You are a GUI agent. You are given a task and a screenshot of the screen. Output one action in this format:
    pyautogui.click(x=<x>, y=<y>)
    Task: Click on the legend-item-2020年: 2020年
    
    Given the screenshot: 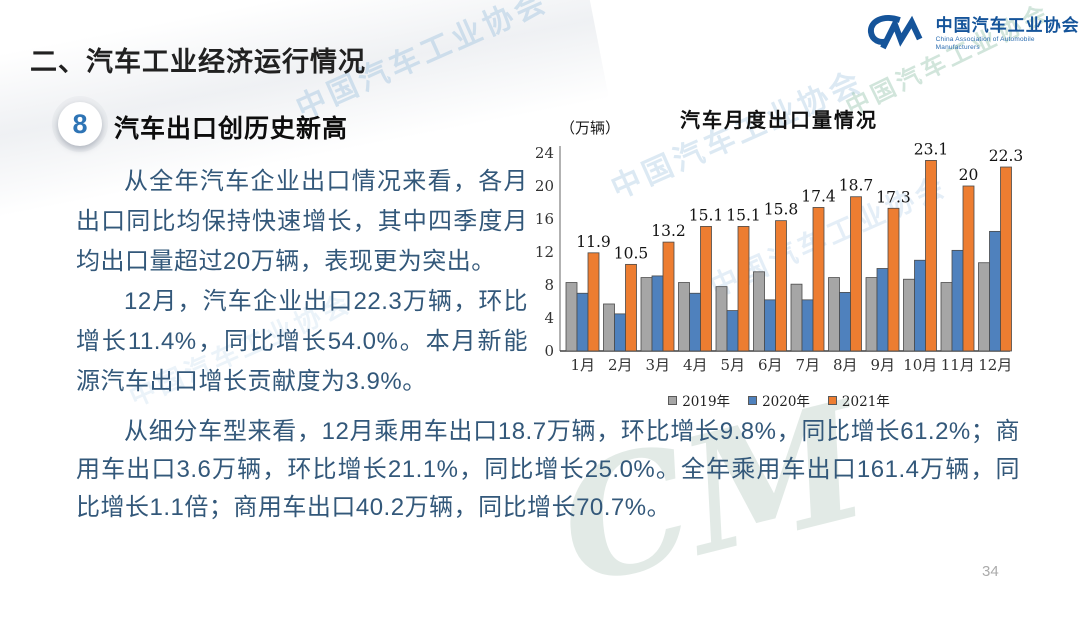 What is the action you would take?
    pyautogui.click(x=779, y=400)
    